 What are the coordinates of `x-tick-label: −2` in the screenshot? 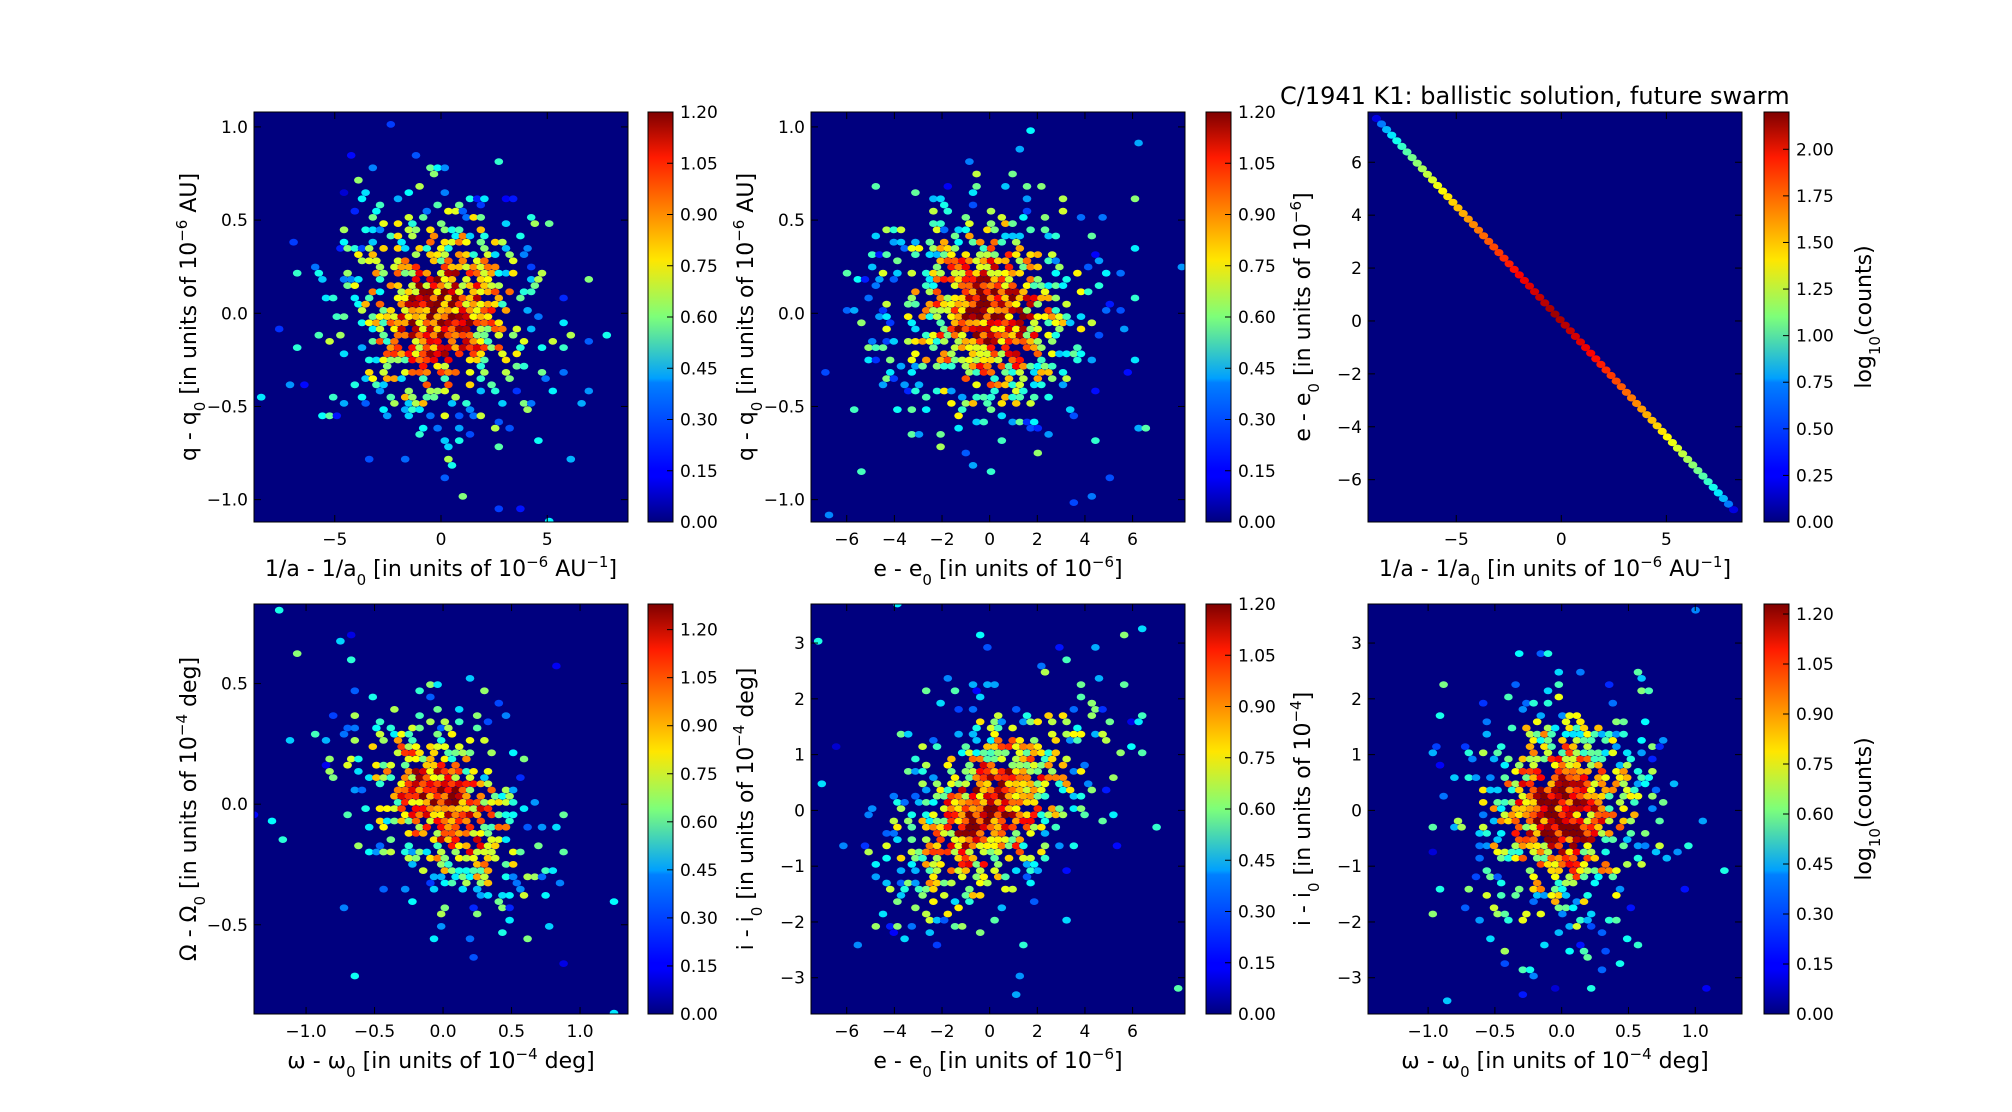 It's located at (941, 540).